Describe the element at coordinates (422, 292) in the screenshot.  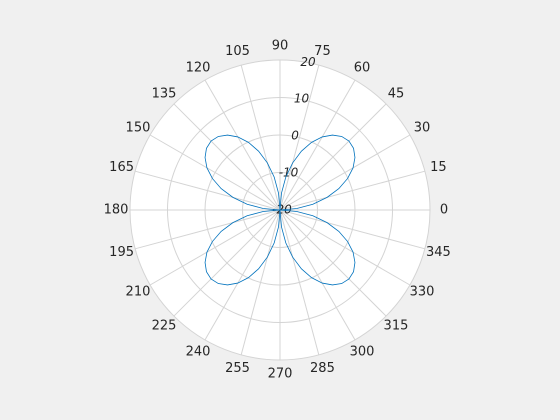
I see `theta-tick-label: 330` at that location.